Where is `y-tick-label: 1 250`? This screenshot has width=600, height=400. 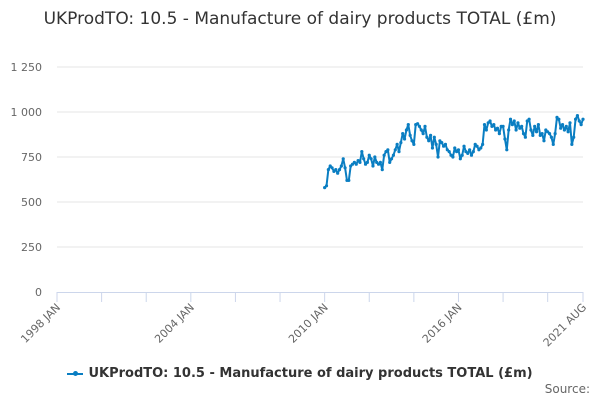
y-tick-label: 1 250 is located at coordinates (27, 67).